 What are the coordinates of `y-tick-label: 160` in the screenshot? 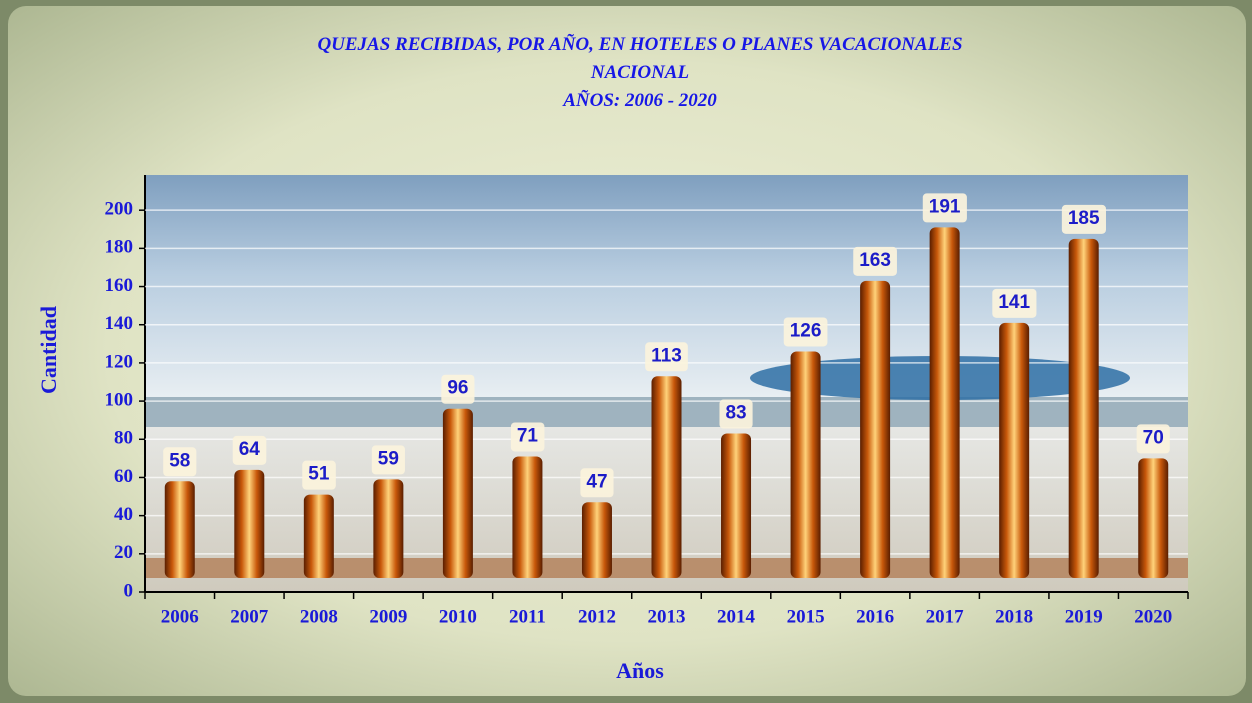 It's located at (119, 285).